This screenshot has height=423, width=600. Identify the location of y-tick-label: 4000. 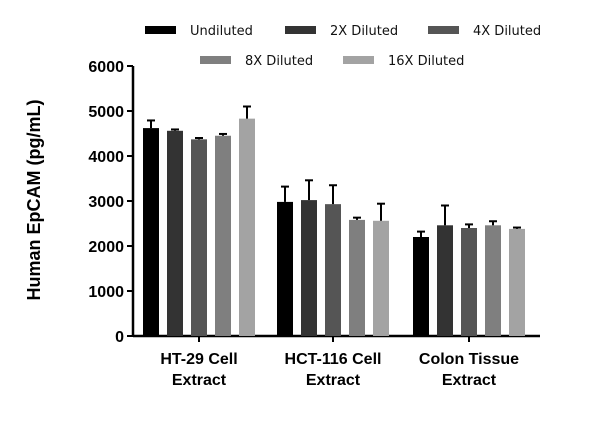
(106, 157).